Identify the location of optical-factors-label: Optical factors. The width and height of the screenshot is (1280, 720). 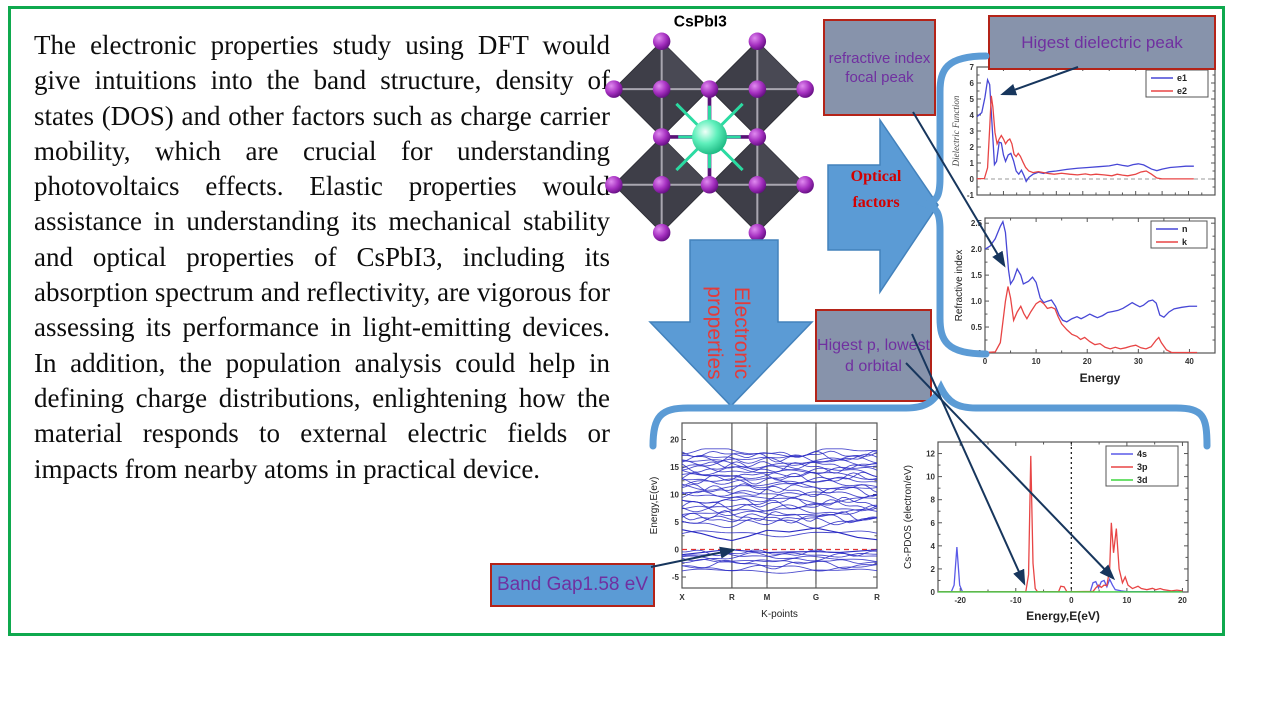
(876, 189).